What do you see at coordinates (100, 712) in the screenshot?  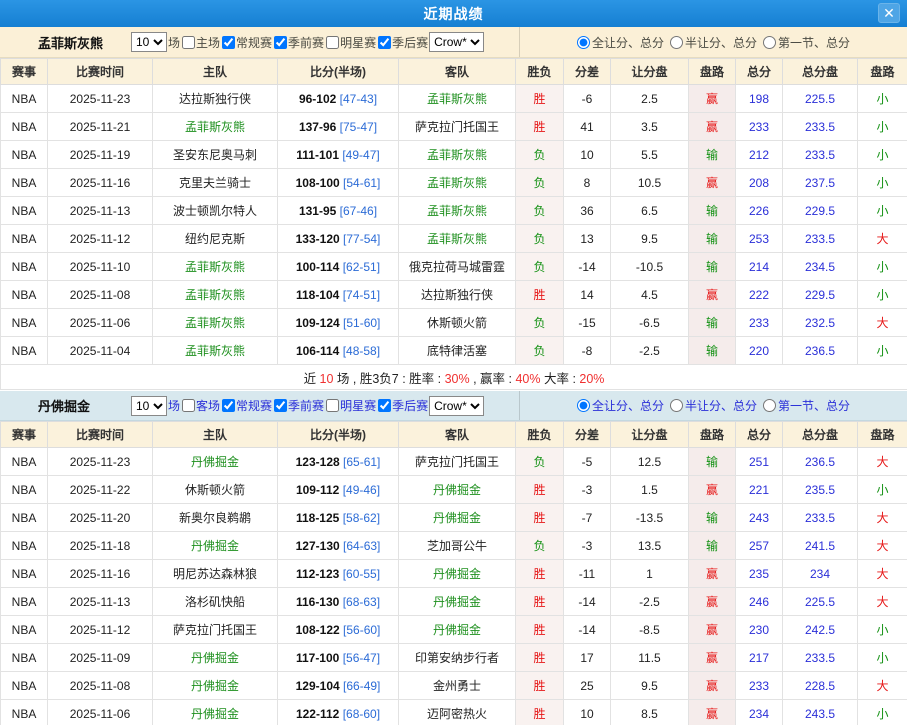 I see `cell-date: 2025-11-06` at bounding box center [100, 712].